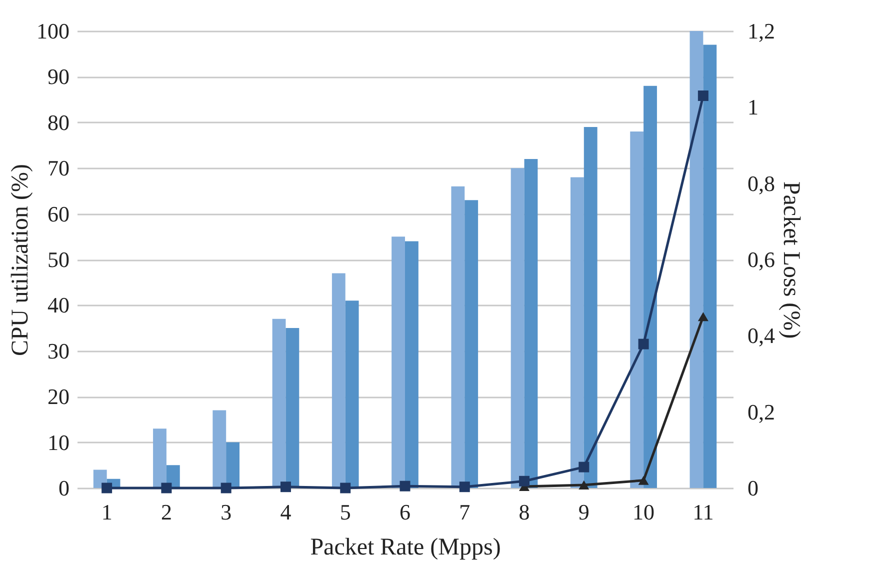 This screenshot has width=882, height=583. Describe the element at coordinates (59, 77) in the screenshot. I see `y-tick-label: 90` at that location.